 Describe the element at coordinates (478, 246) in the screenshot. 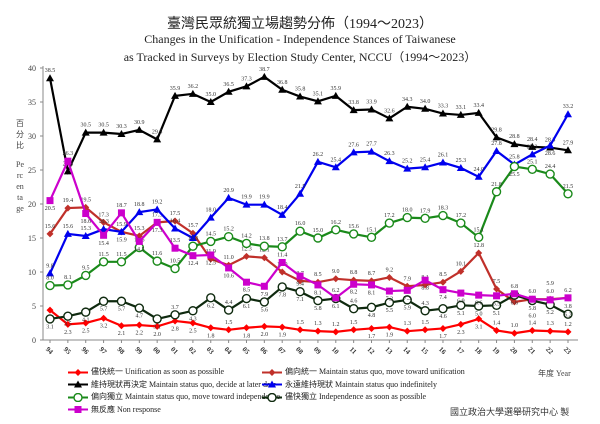

I see `data-label: 12.8` at that location.